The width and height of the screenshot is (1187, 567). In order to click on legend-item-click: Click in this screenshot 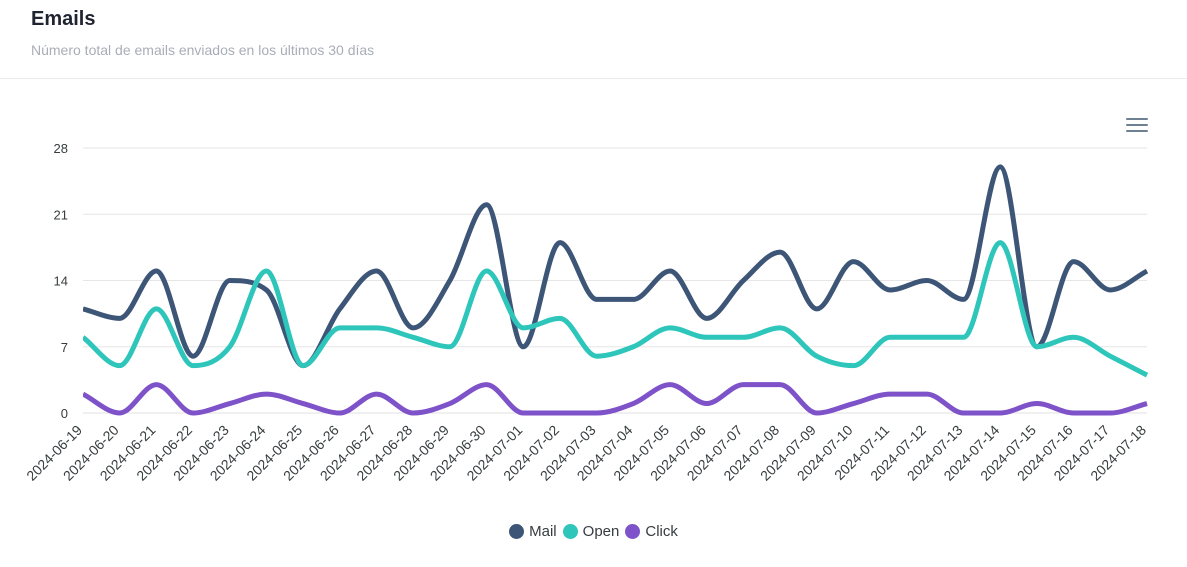, I will do `click(651, 531)`.